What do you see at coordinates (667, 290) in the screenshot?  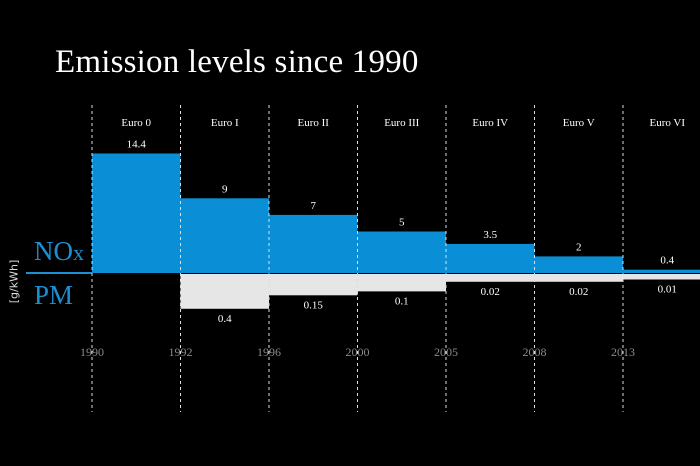 I see `pm-value-label: 0.01` at bounding box center [667, 290].